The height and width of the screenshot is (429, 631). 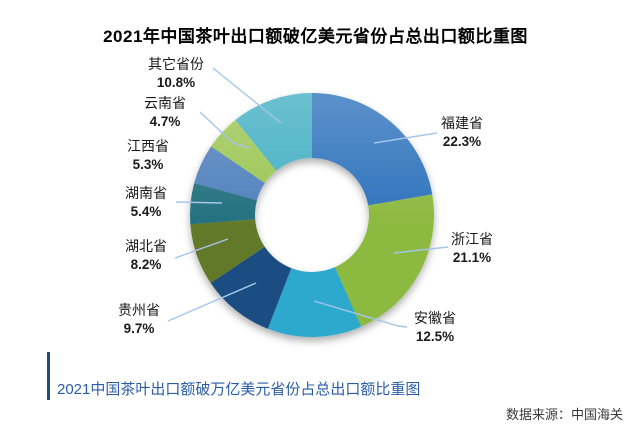 What do you see at coordinates (148, 147) in the screenshot?
I see `slice-label-name: 江西省` at bounding box center [148, 147].